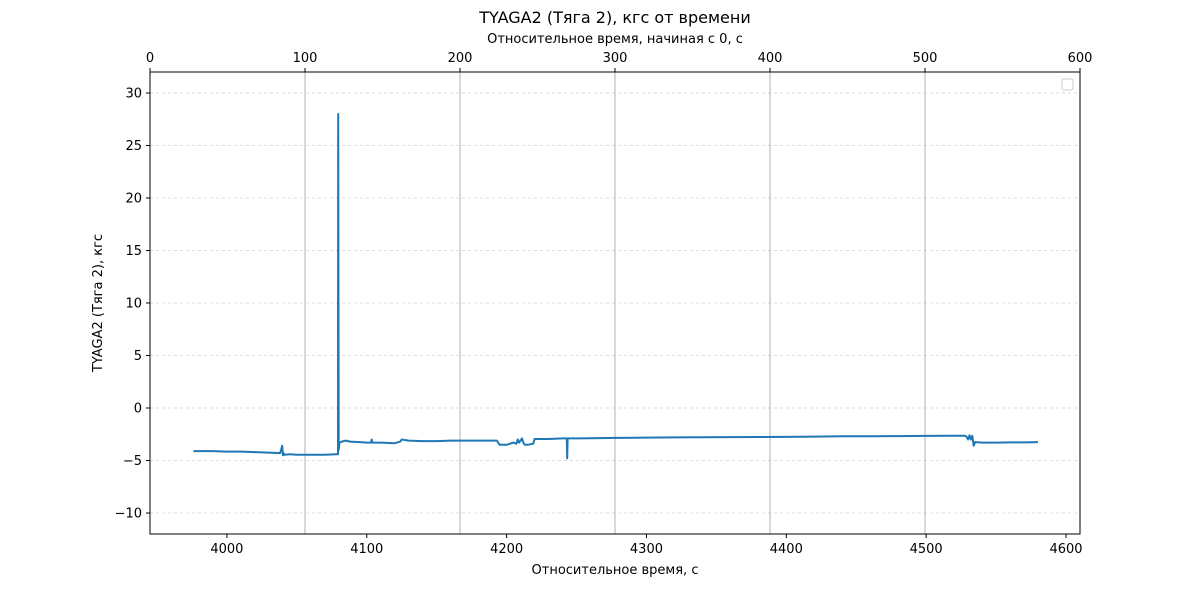 The width and height of the screenshot is (1200, 600). I want to click on x2-tick-label: 400, so click(770, 58).